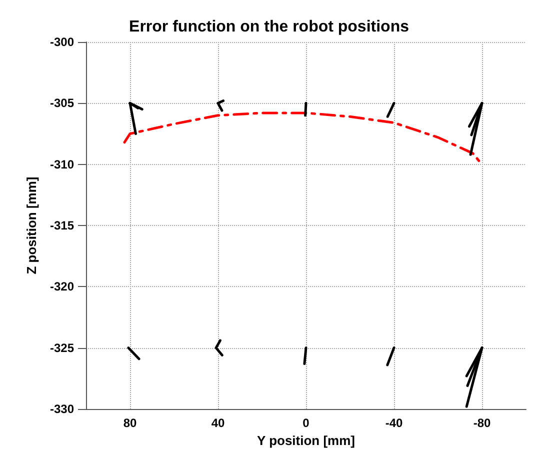  Describe the element at coordinates (62, 164) in the screenshot. I see `y-tick-label: -310` at that location.